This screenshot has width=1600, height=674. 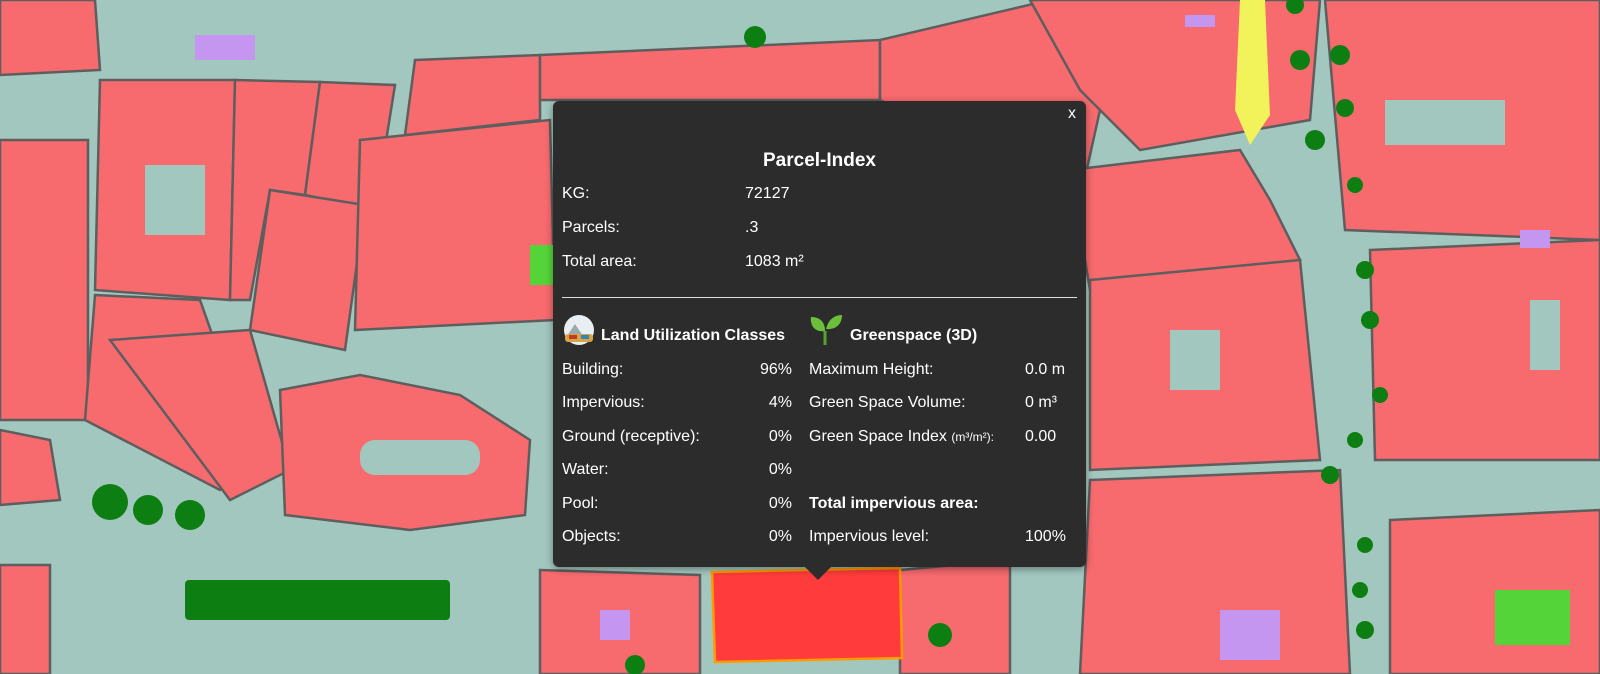 What do you see at coordinates (780, 503) in the screenshot?
I see `pool-value: 0%` at bounding box center [780, 503].